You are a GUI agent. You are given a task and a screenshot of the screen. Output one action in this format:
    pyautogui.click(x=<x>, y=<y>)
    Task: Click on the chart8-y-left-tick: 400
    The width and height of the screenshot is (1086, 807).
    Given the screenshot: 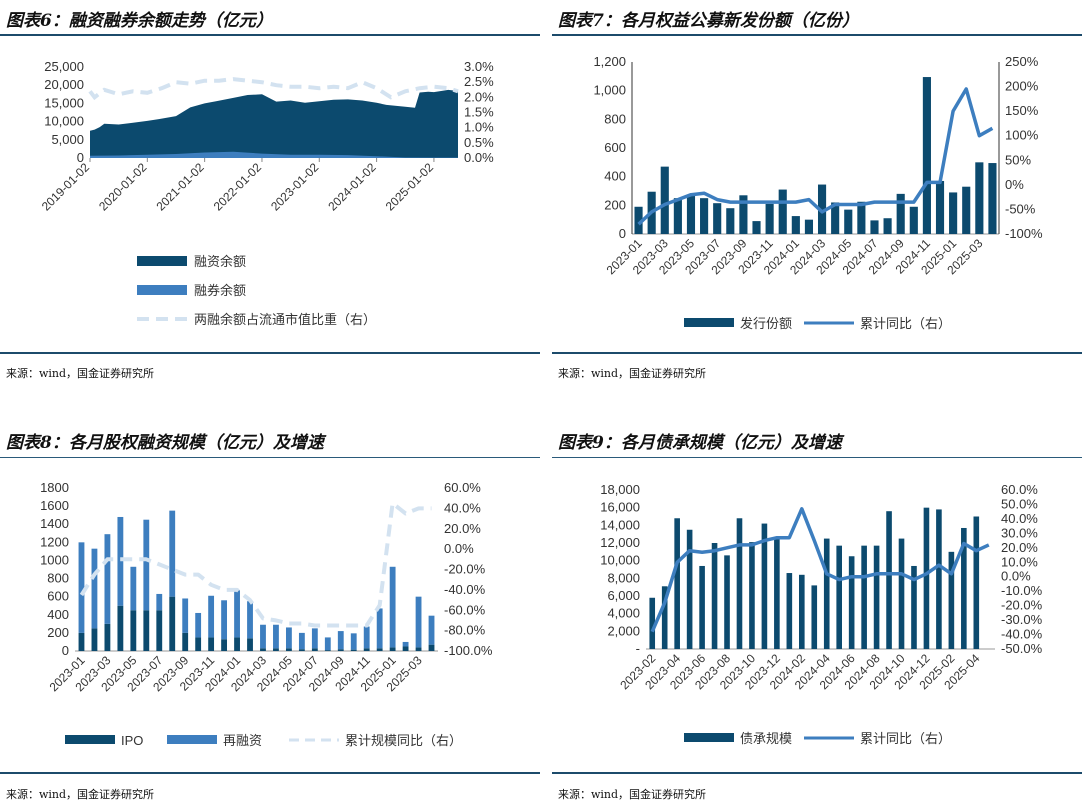 What is the action you would take?
    pyautogui.click(x=58, y=614)
    